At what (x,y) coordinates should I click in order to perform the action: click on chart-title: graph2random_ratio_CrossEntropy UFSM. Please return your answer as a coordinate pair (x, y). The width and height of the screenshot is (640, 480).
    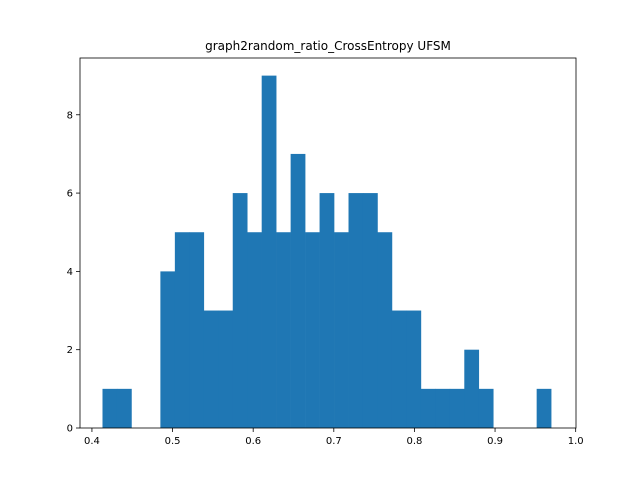
    Looking at the image, I should click on (328, 46).